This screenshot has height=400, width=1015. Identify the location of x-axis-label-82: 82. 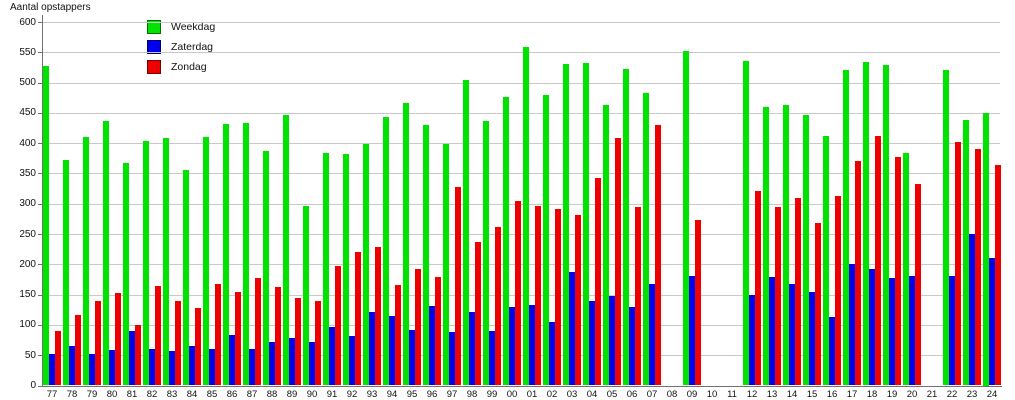
(152, 394).